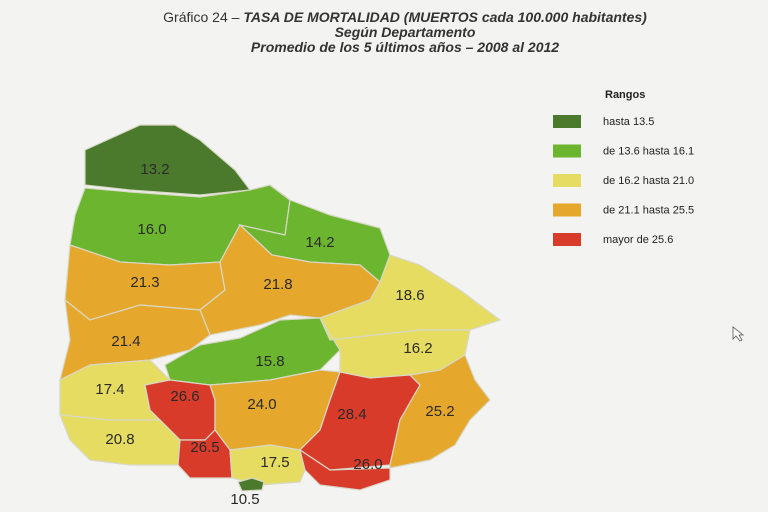 This screenshot has width=768, height=512. I want to click on region-label: 13.2, so click(154, 169).